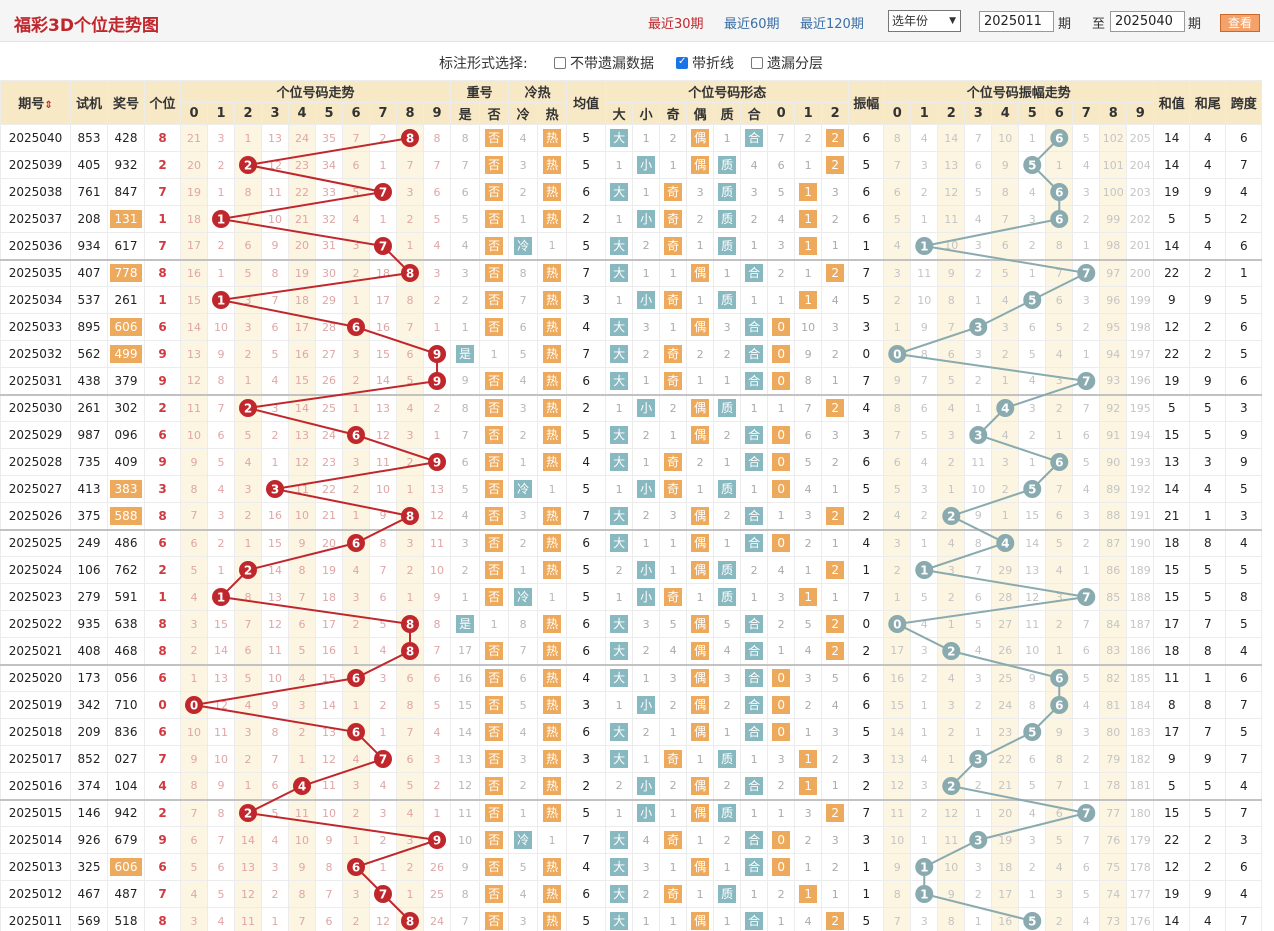 This screenshot has height=931, width=1274. Describe the element at coordinates (808, 245) in the screenshot. I see `form-cell-badge: 1` at that location.